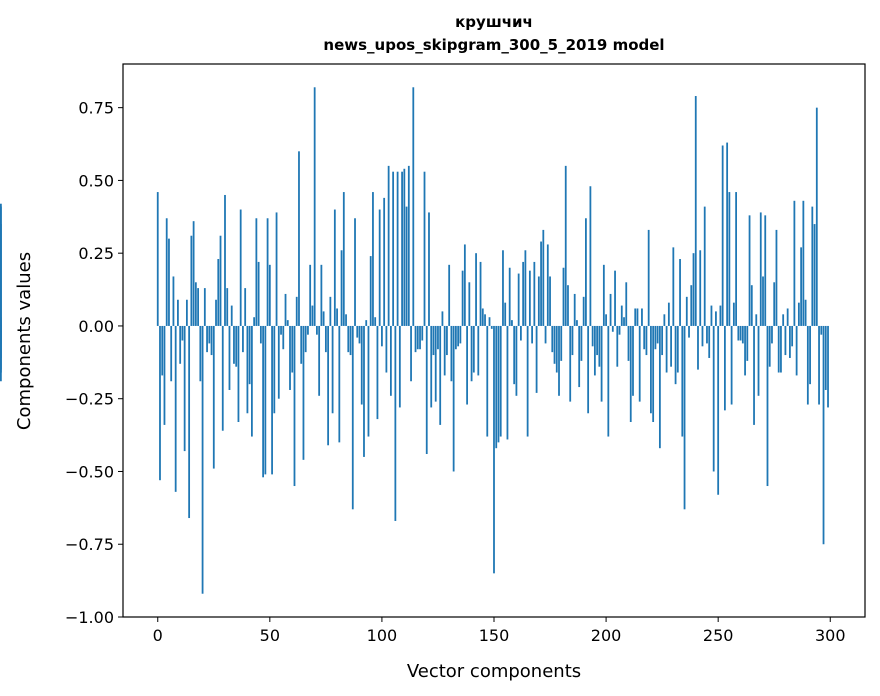 Image resolution: width=880 pixels, height=696 pixels. What do you see at coordinates (96, 326) in the screenshot?
I see `y-tick-label: 0.00` at bounding box center [96, 326].